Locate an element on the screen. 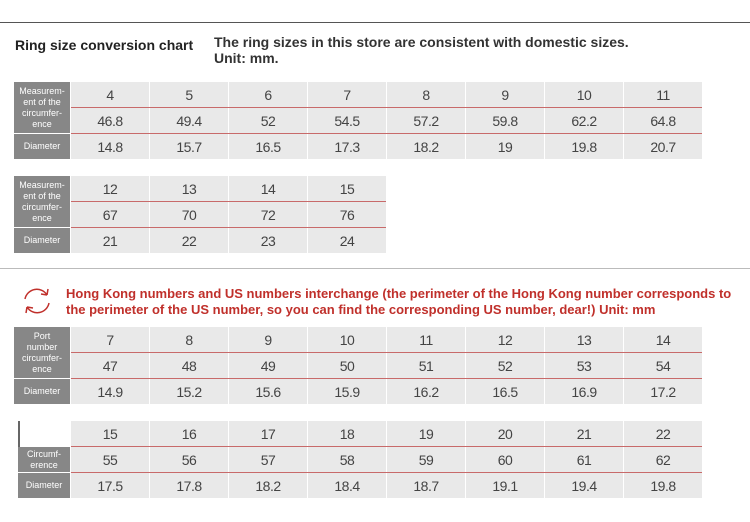 This screenshot has height=522, width=750. table-cell: 16.2 is located at coordinates (426, 391).